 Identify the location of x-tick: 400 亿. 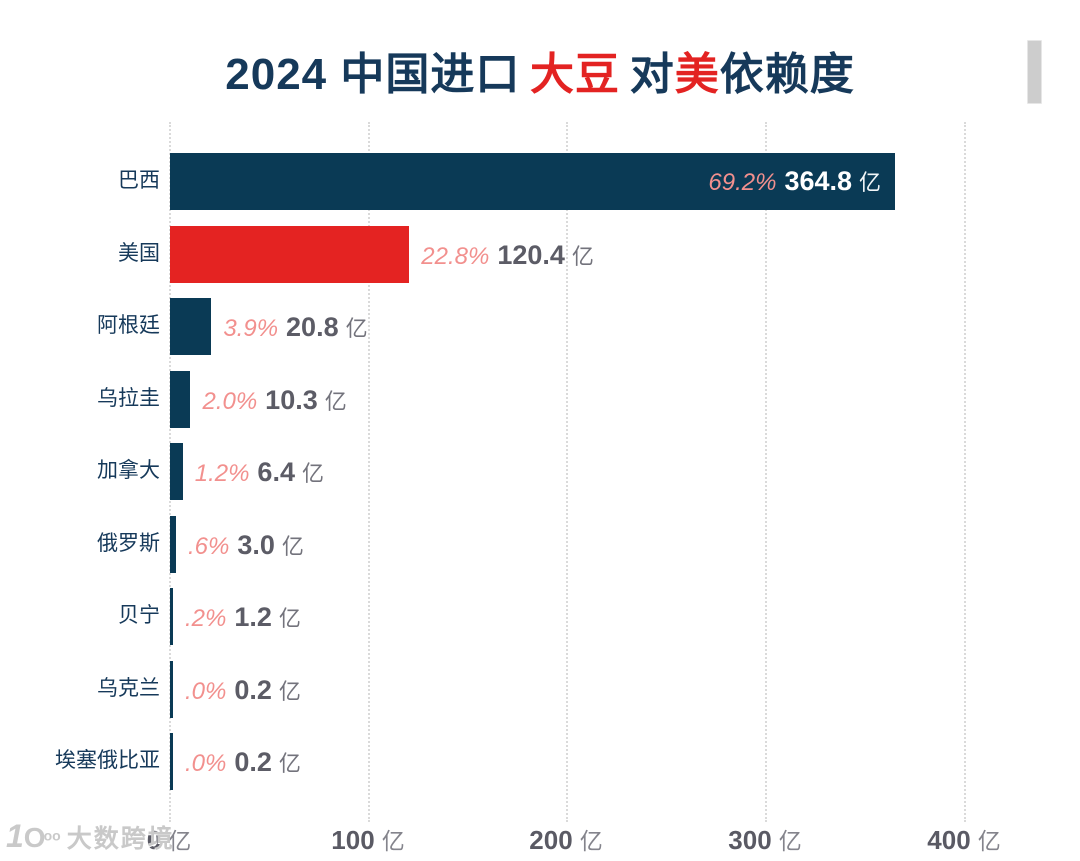
(964, 839).